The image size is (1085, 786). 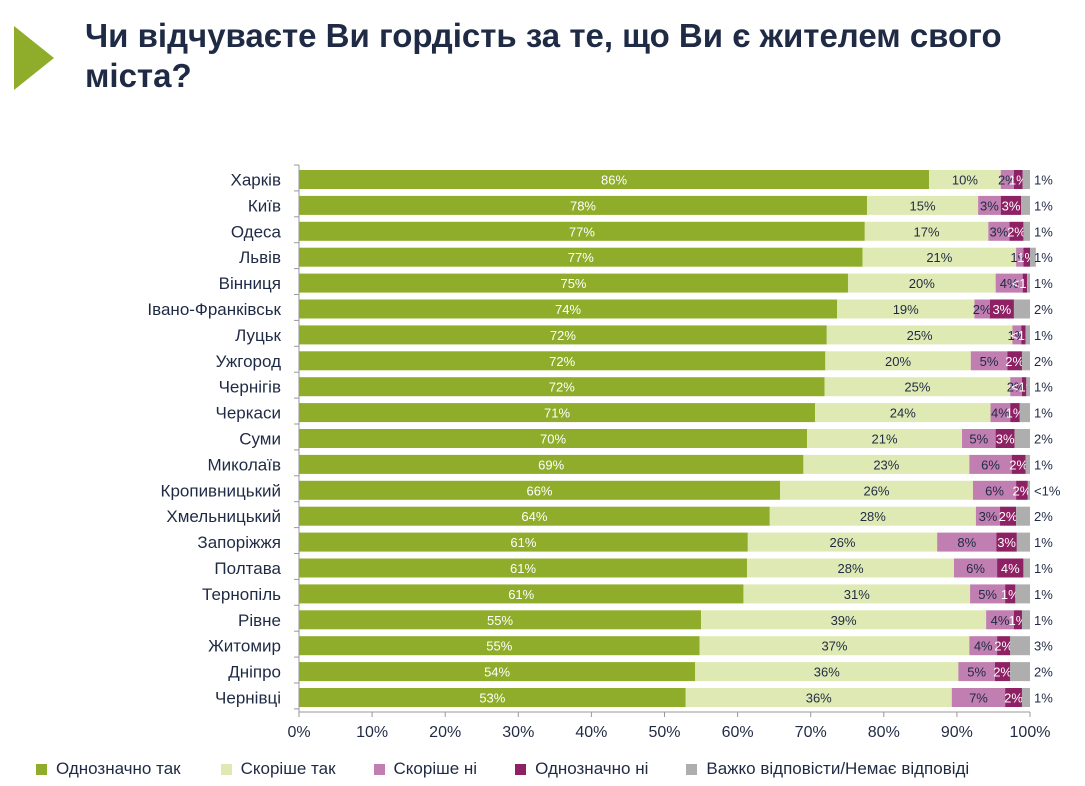 What do you see at coordinates (873, 516) in the screenshot?
I see `data-label: 28%` at bounding box center [873, 516].